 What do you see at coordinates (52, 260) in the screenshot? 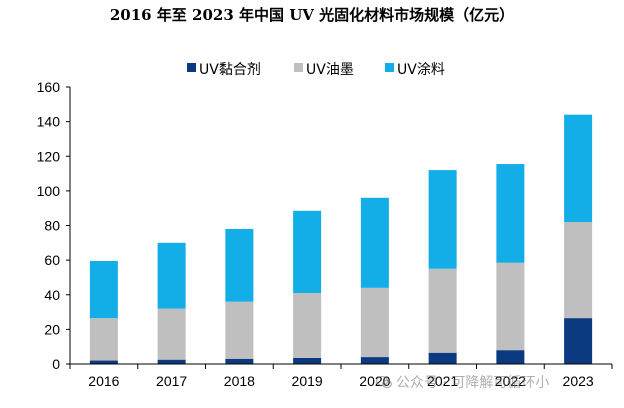
I see `y-tick-label: 60` at bounding box center [52, 260].